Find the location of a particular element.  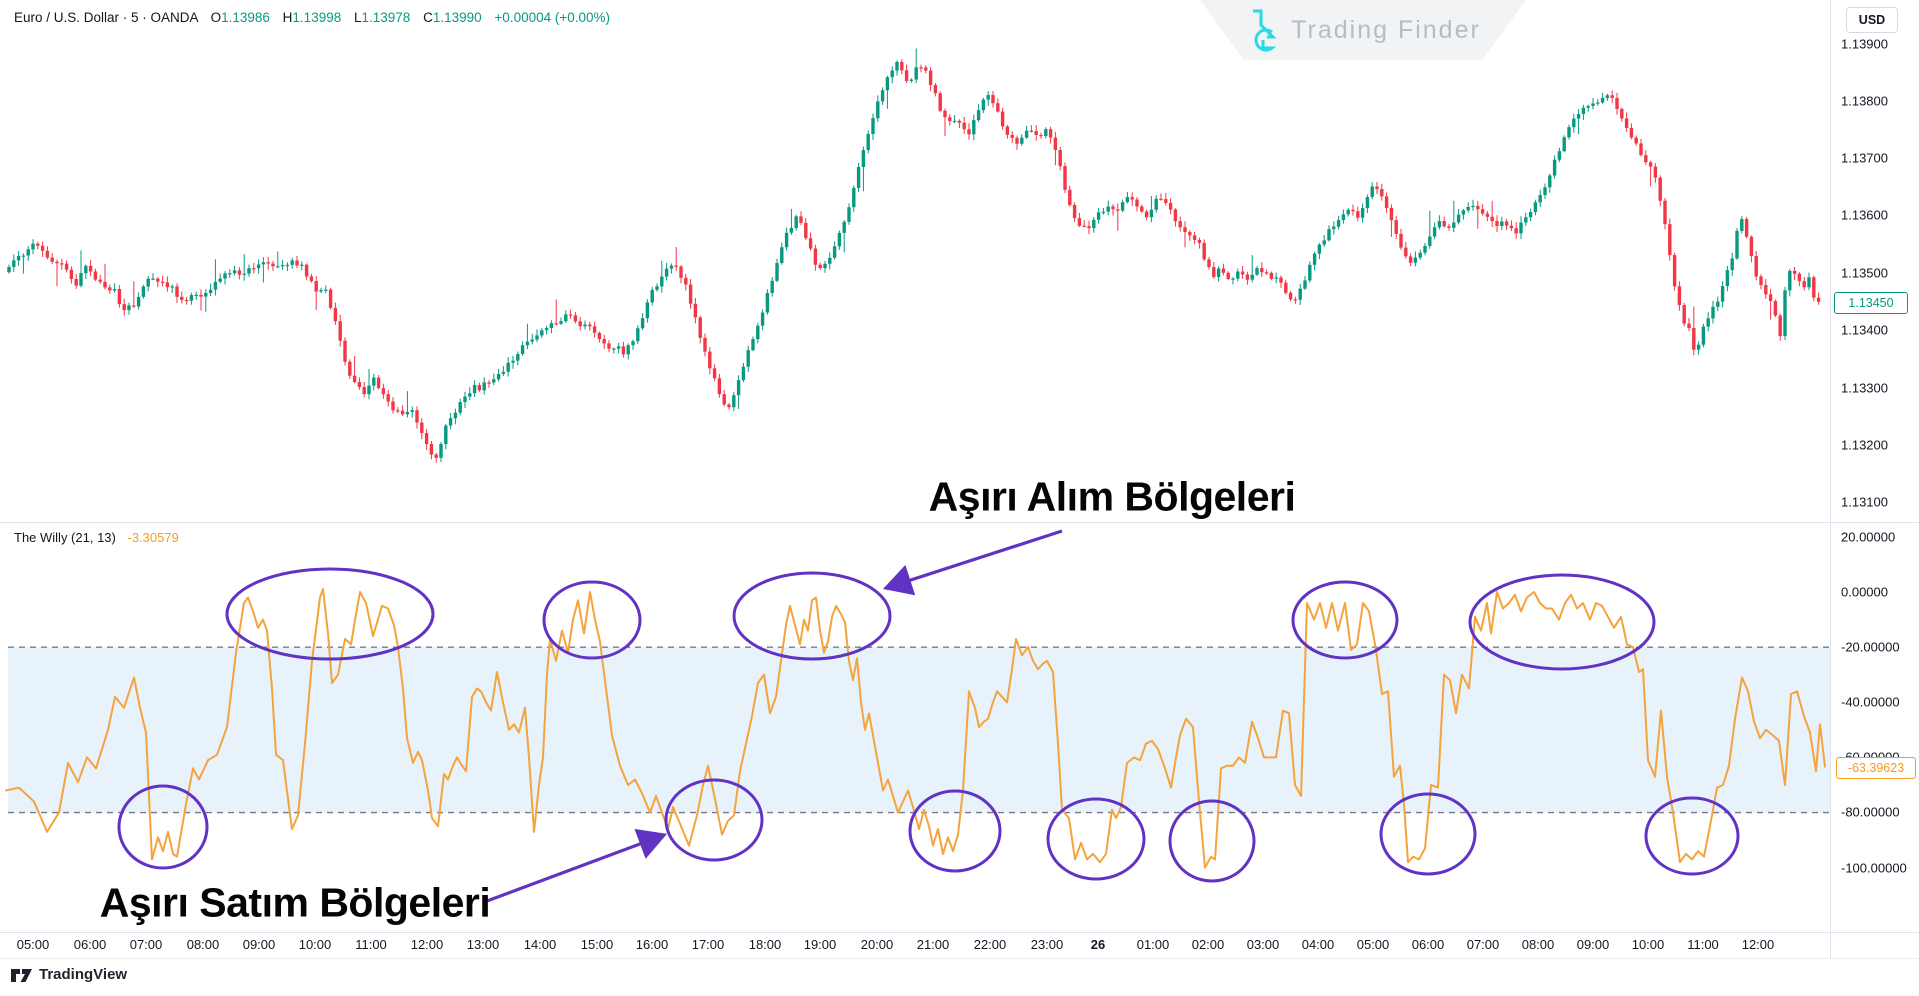

trading-finder-logo is located at coordinates (1265, 30).